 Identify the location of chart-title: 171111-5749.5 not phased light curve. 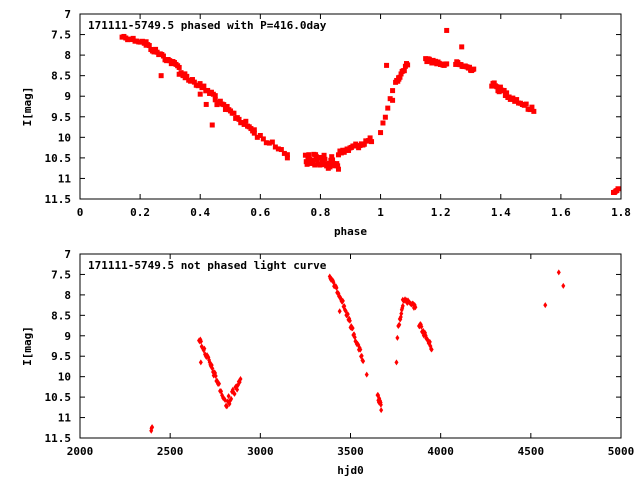
(207, 265).